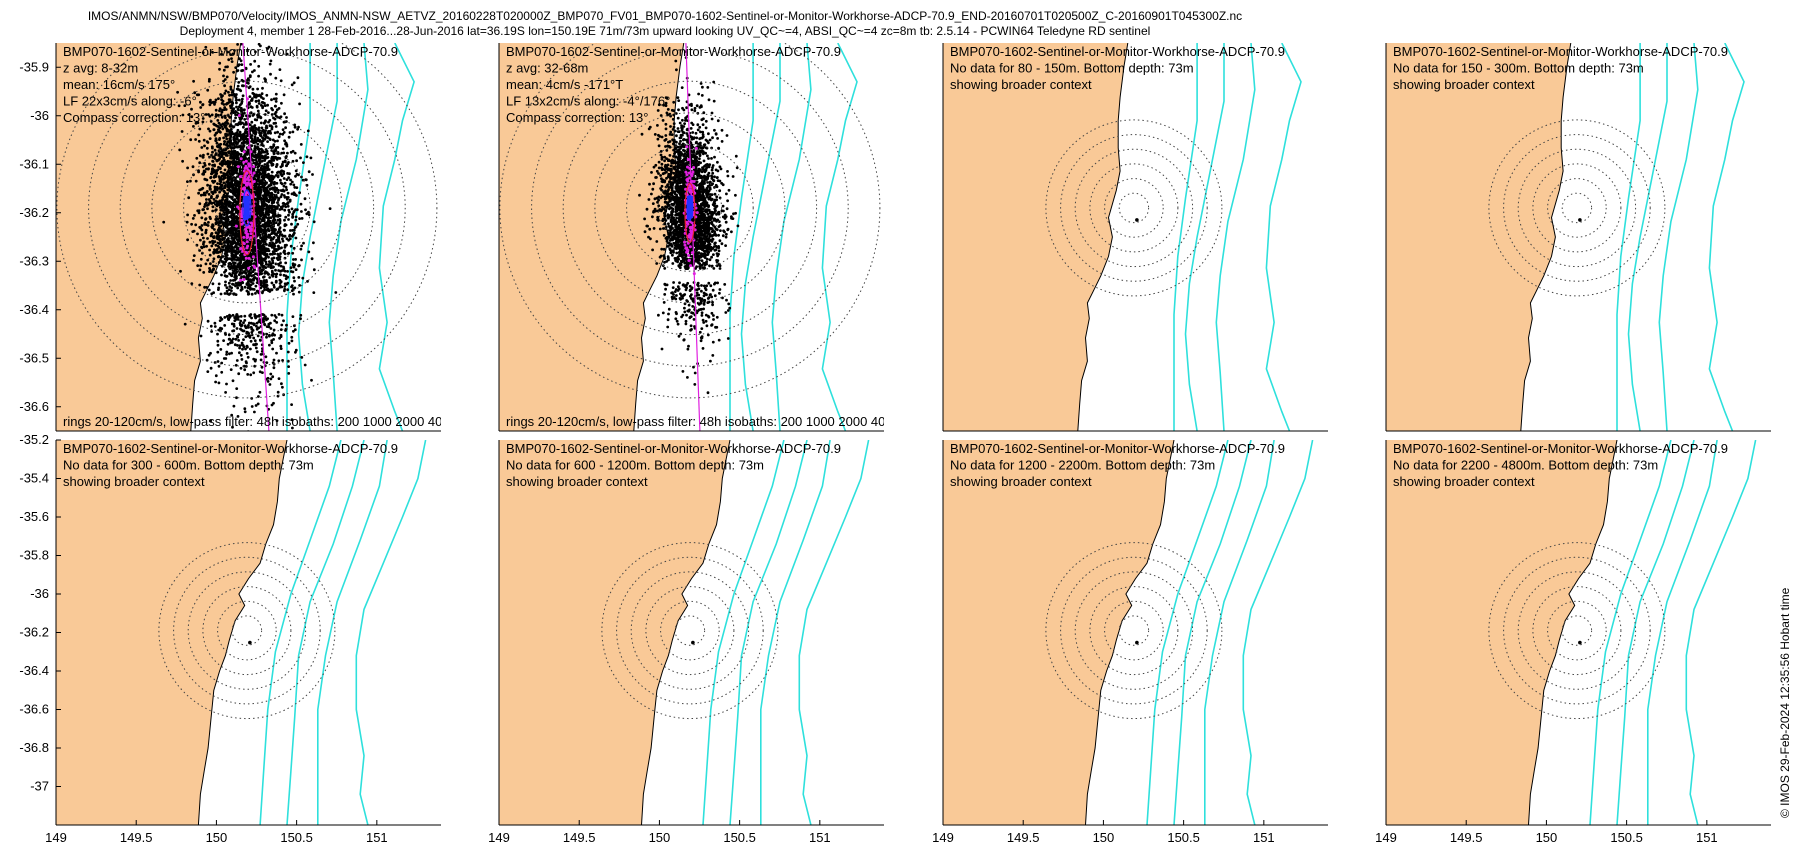 Image resolution: width=1800 pixels, height=850 pixels. I want to click on panel-annotation-line: LF 22x3cm/s along: -6°, so click(130, 101).